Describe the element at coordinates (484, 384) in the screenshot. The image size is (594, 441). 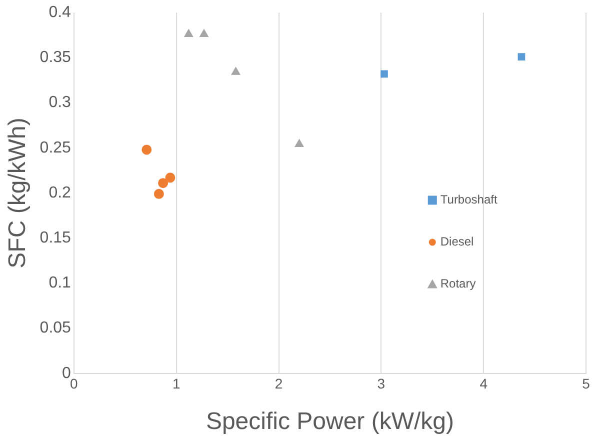
I see `x-tick-label: 4` at that location.